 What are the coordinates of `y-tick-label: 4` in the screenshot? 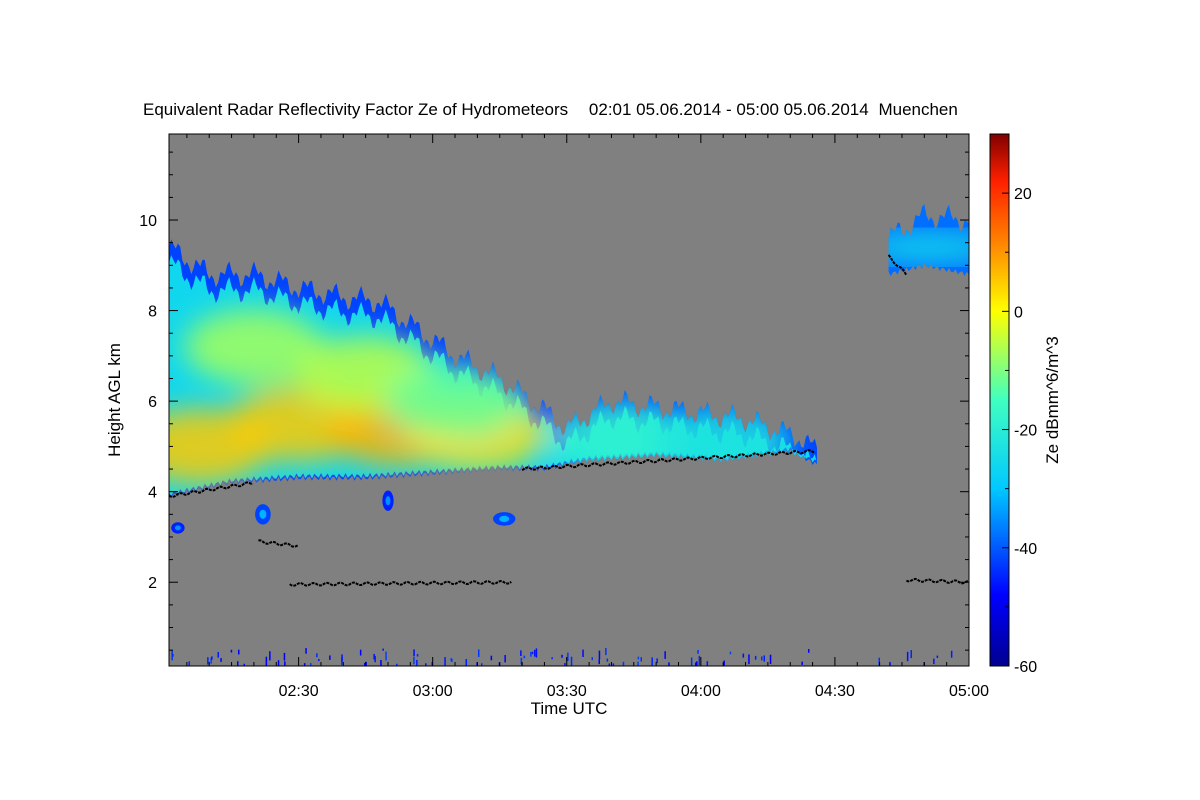 It's located at (152, 493).